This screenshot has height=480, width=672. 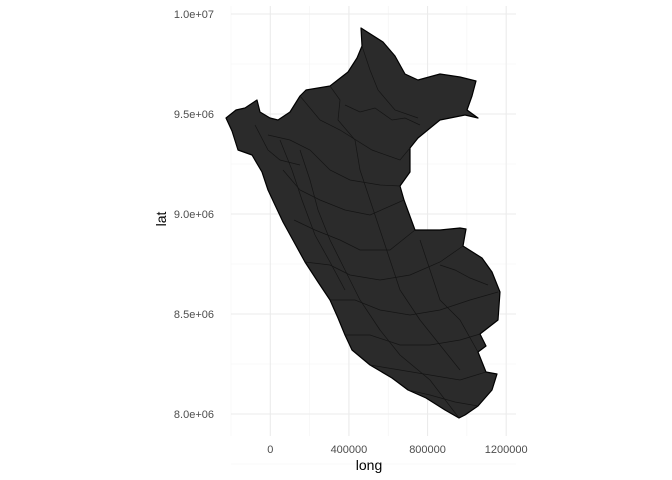 What do you see at coordinates (194, 15) in the screenshot?
I see `y-tick-label: 1.0e+07` at bounding box center [194, 15].